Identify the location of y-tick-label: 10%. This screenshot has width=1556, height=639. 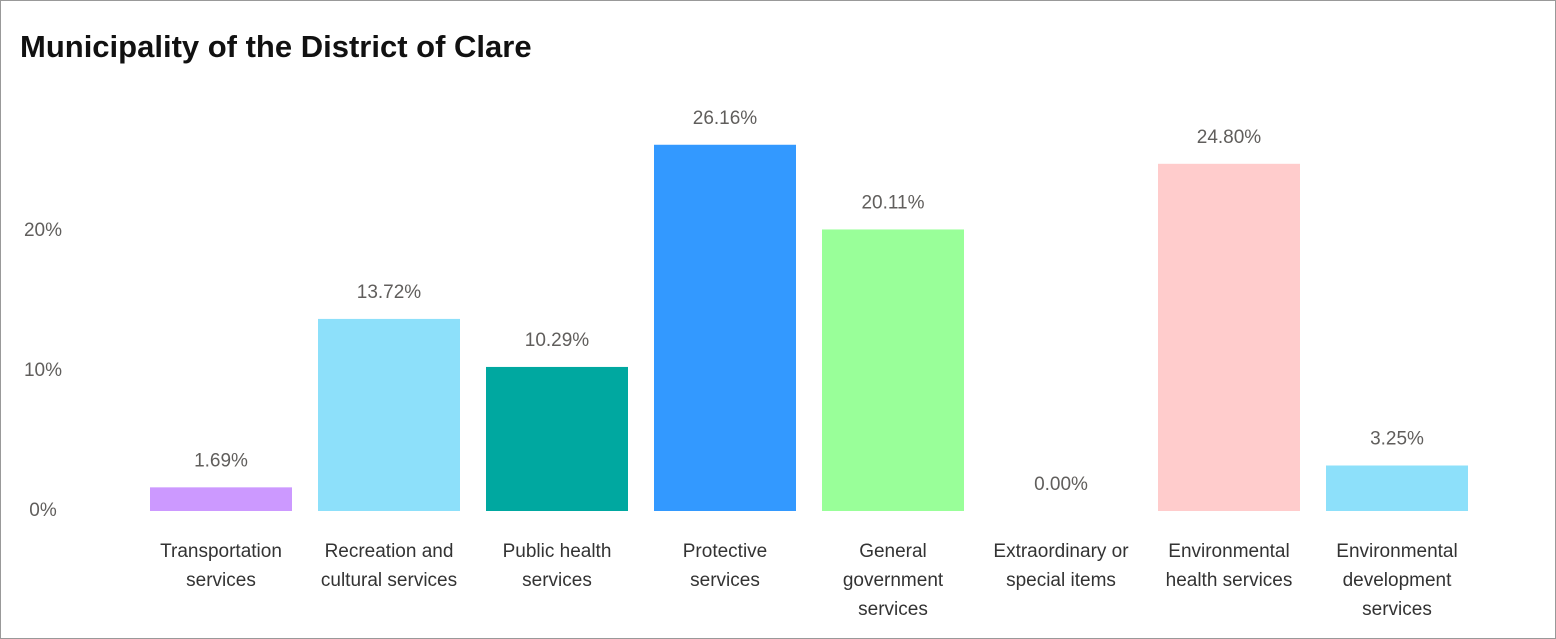
(43, 370).